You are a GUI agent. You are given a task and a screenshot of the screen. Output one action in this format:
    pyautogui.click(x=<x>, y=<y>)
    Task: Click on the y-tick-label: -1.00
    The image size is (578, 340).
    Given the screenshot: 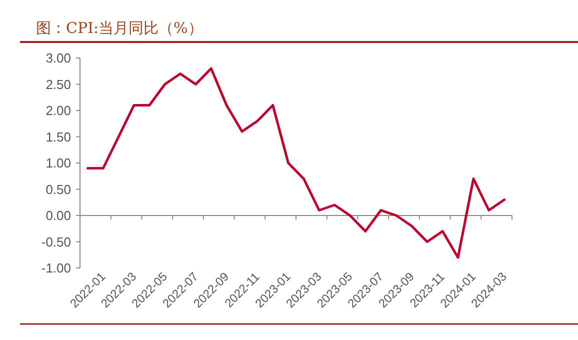 What is the action you would take?
    pyautogui.click(x=56, y=268)
    